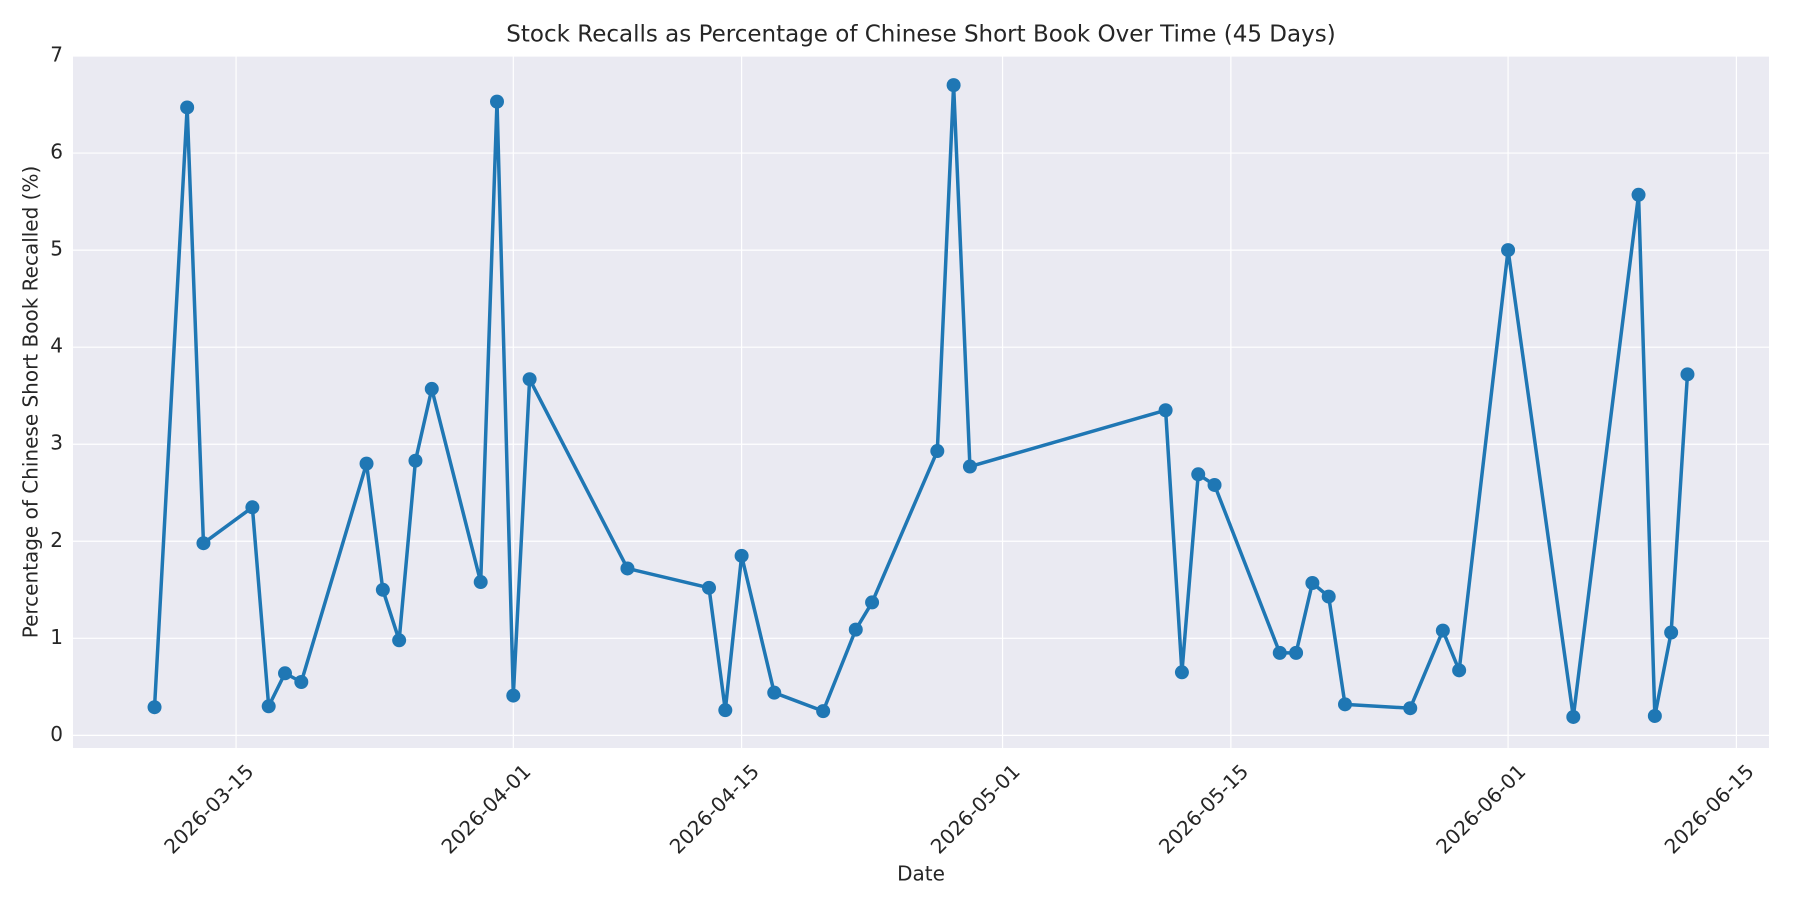 The width and height of the screenshot is (1800, 900). What do you see at coordinates (56, 152) in the screenshot?
I see `y-tick-label: 6` at bounding box center [56, 152].